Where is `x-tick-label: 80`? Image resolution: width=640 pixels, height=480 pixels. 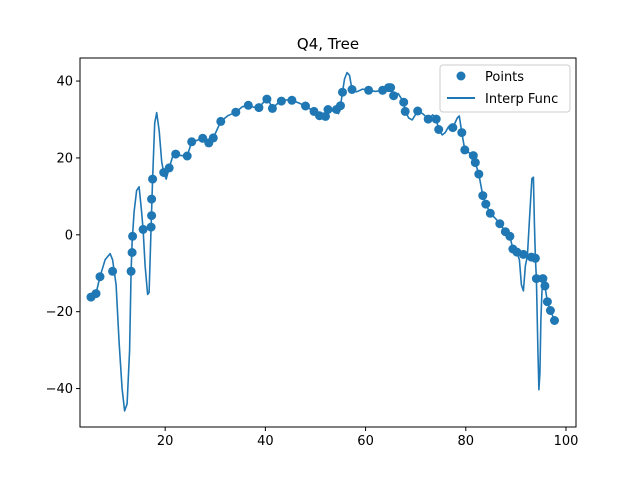
x-tick-label: 80 is located at coordinates (466, 441).